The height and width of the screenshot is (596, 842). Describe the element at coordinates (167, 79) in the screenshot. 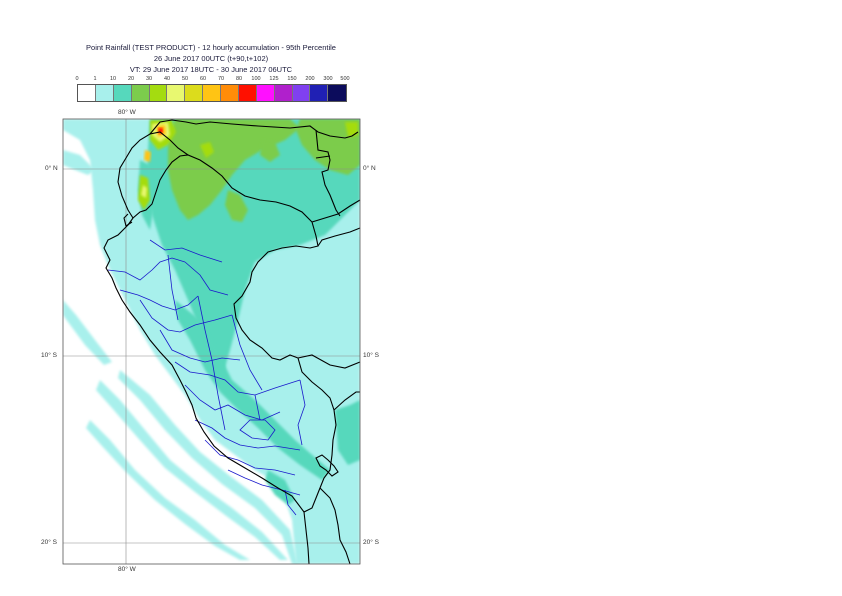

I see `legend-tick: 40` at that location.